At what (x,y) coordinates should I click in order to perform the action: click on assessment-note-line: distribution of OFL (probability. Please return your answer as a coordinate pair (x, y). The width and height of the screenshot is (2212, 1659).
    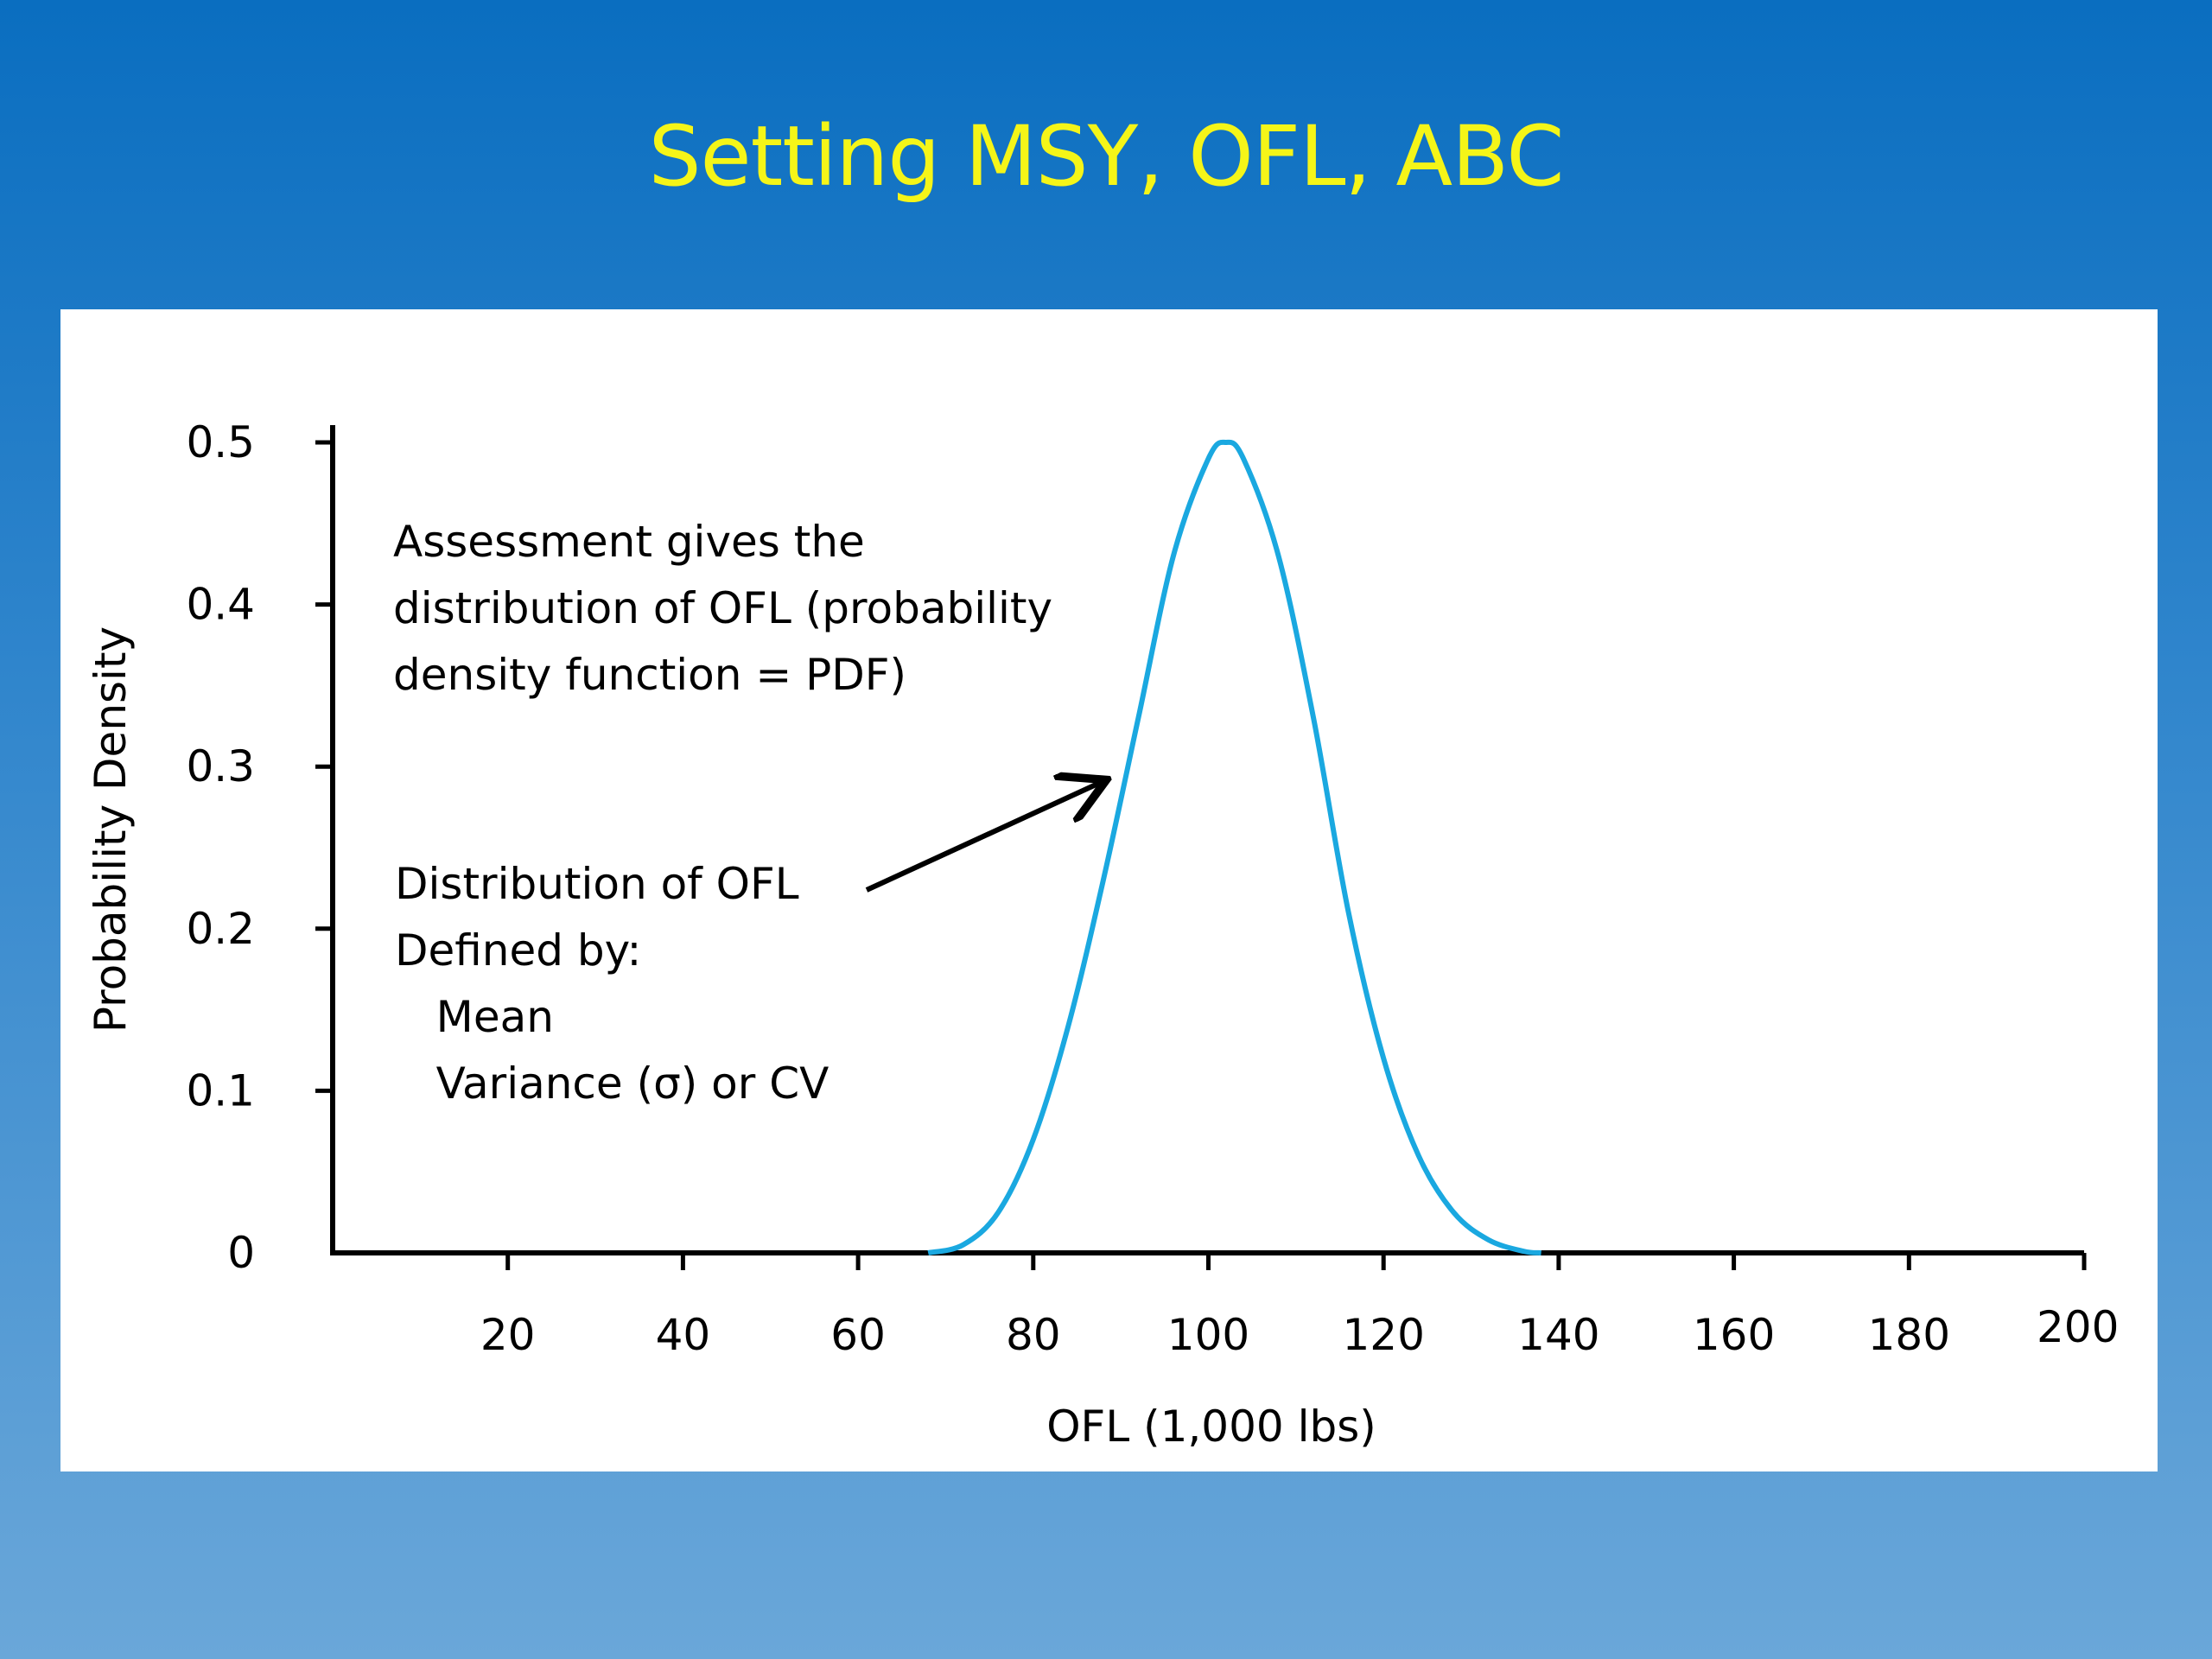
    Looking at the image, I should click on (722, 608).